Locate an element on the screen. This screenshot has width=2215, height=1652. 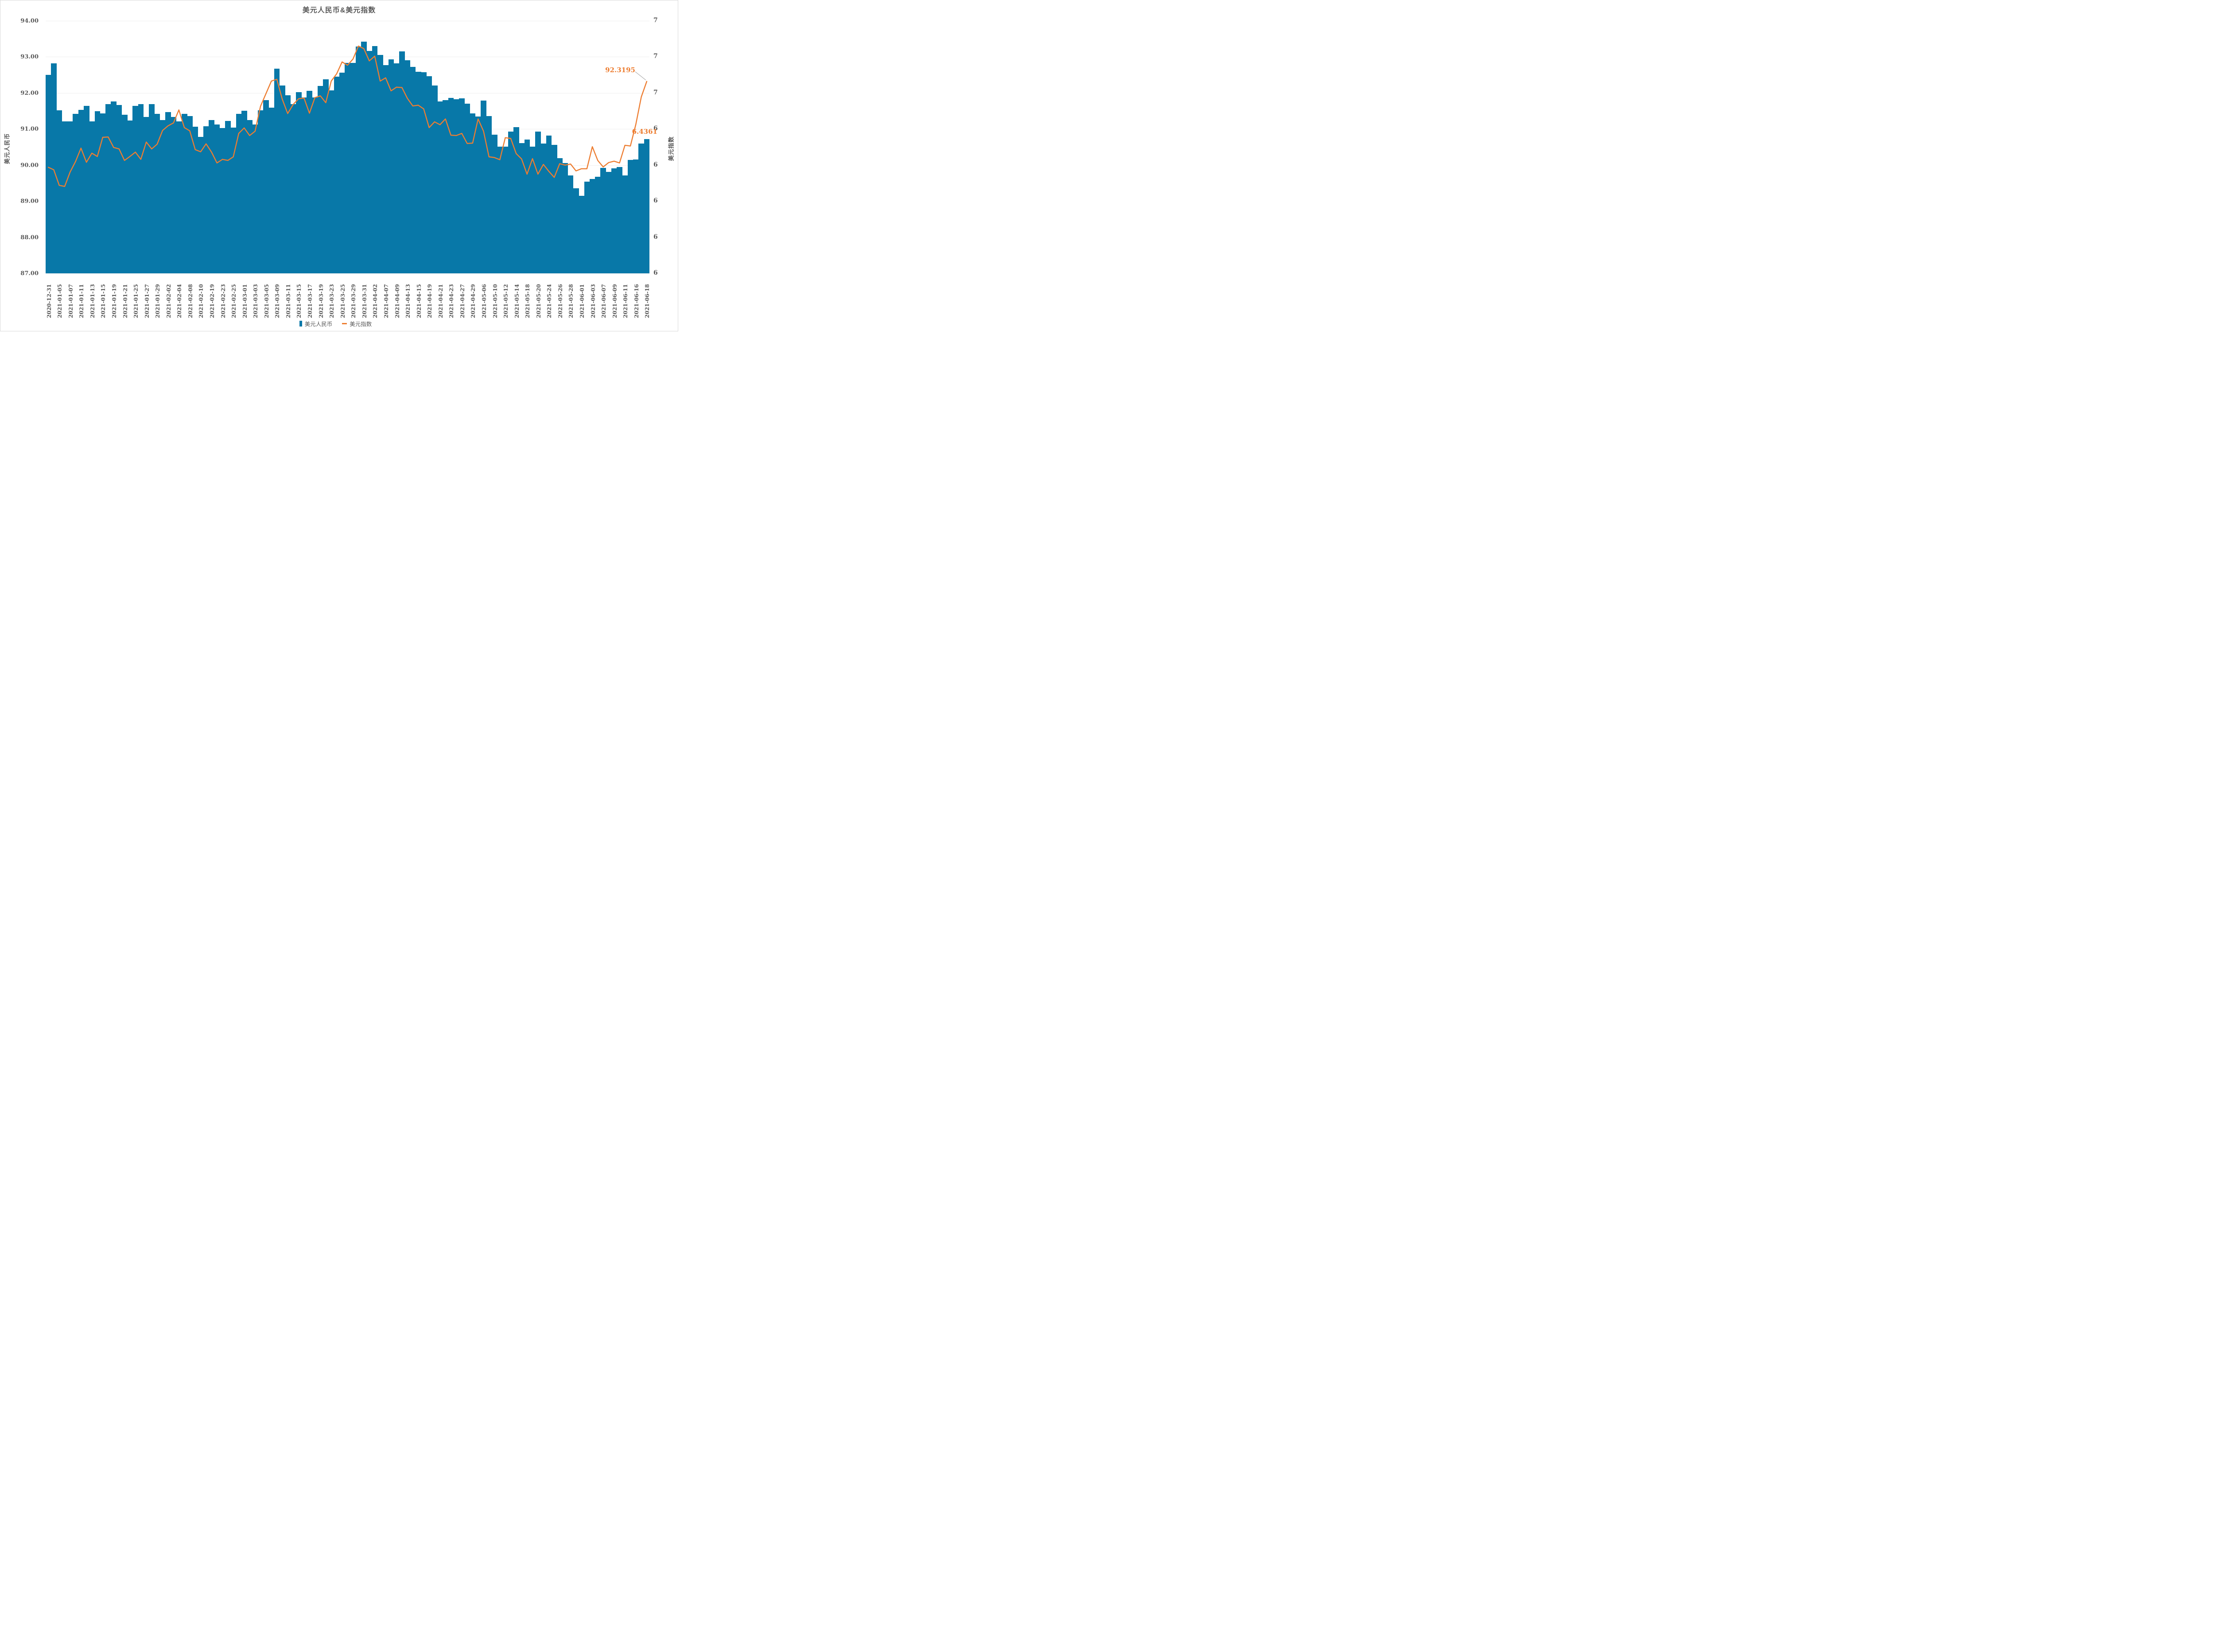
left-tick-label: 93.00 is located at coordinates (30, 57).